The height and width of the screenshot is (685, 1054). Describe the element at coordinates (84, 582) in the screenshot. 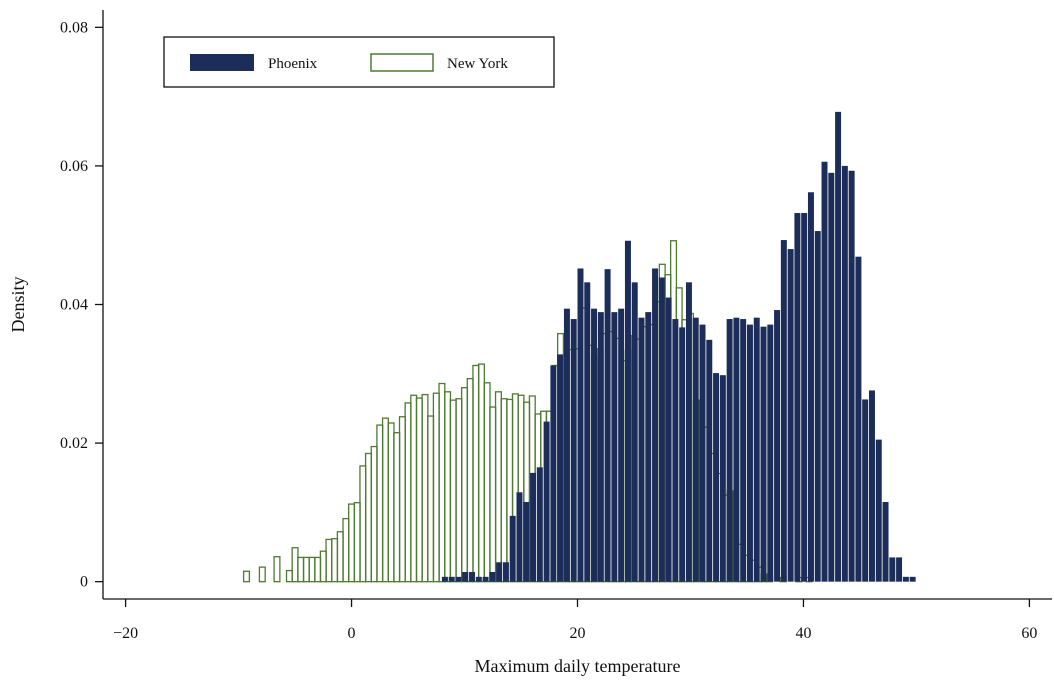

I see `y-tick-label: 0` at that location.